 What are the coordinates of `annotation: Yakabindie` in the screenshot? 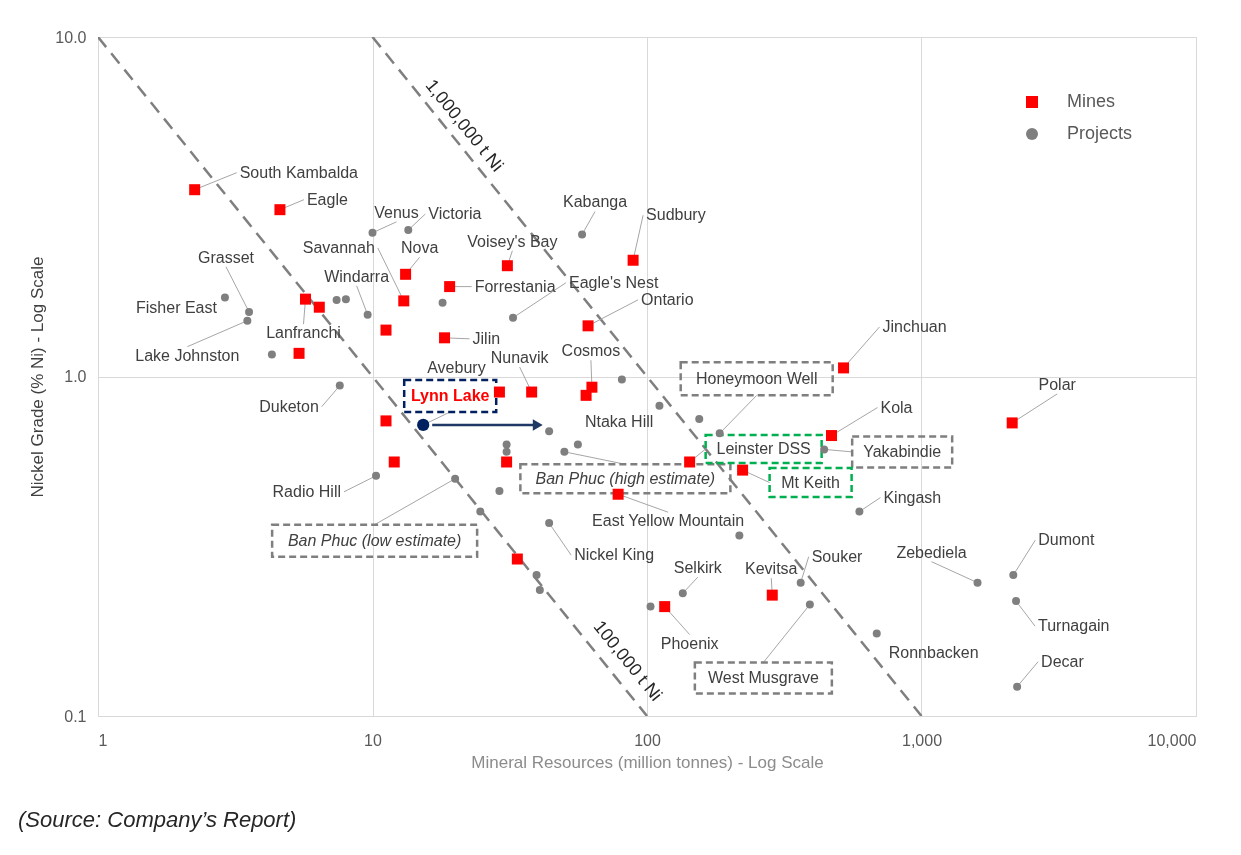 It's located at (902, 451).